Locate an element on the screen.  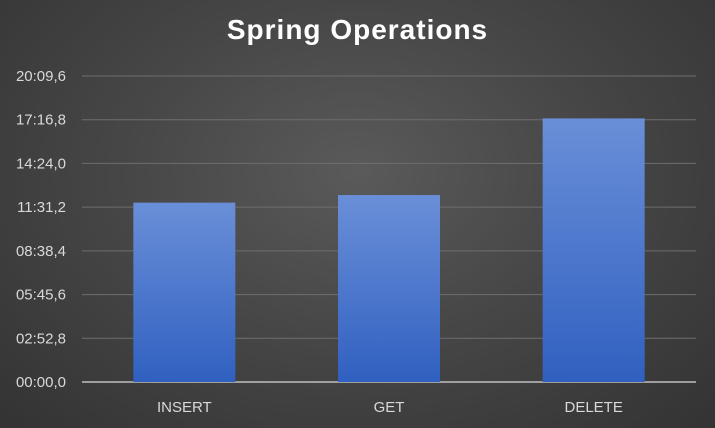
y-tick-label: 00:00,0 is located at coordinates (41, 382).